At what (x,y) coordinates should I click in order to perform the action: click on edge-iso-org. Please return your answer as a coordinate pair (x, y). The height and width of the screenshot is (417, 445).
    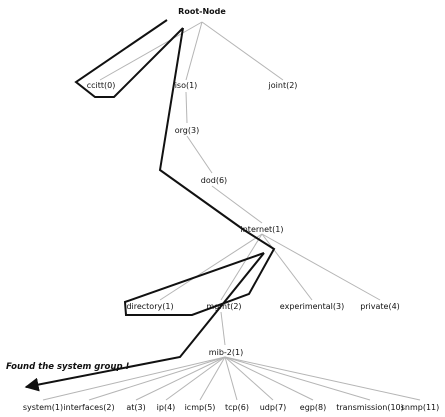
    Looking at the image, I should click on (186, 107).